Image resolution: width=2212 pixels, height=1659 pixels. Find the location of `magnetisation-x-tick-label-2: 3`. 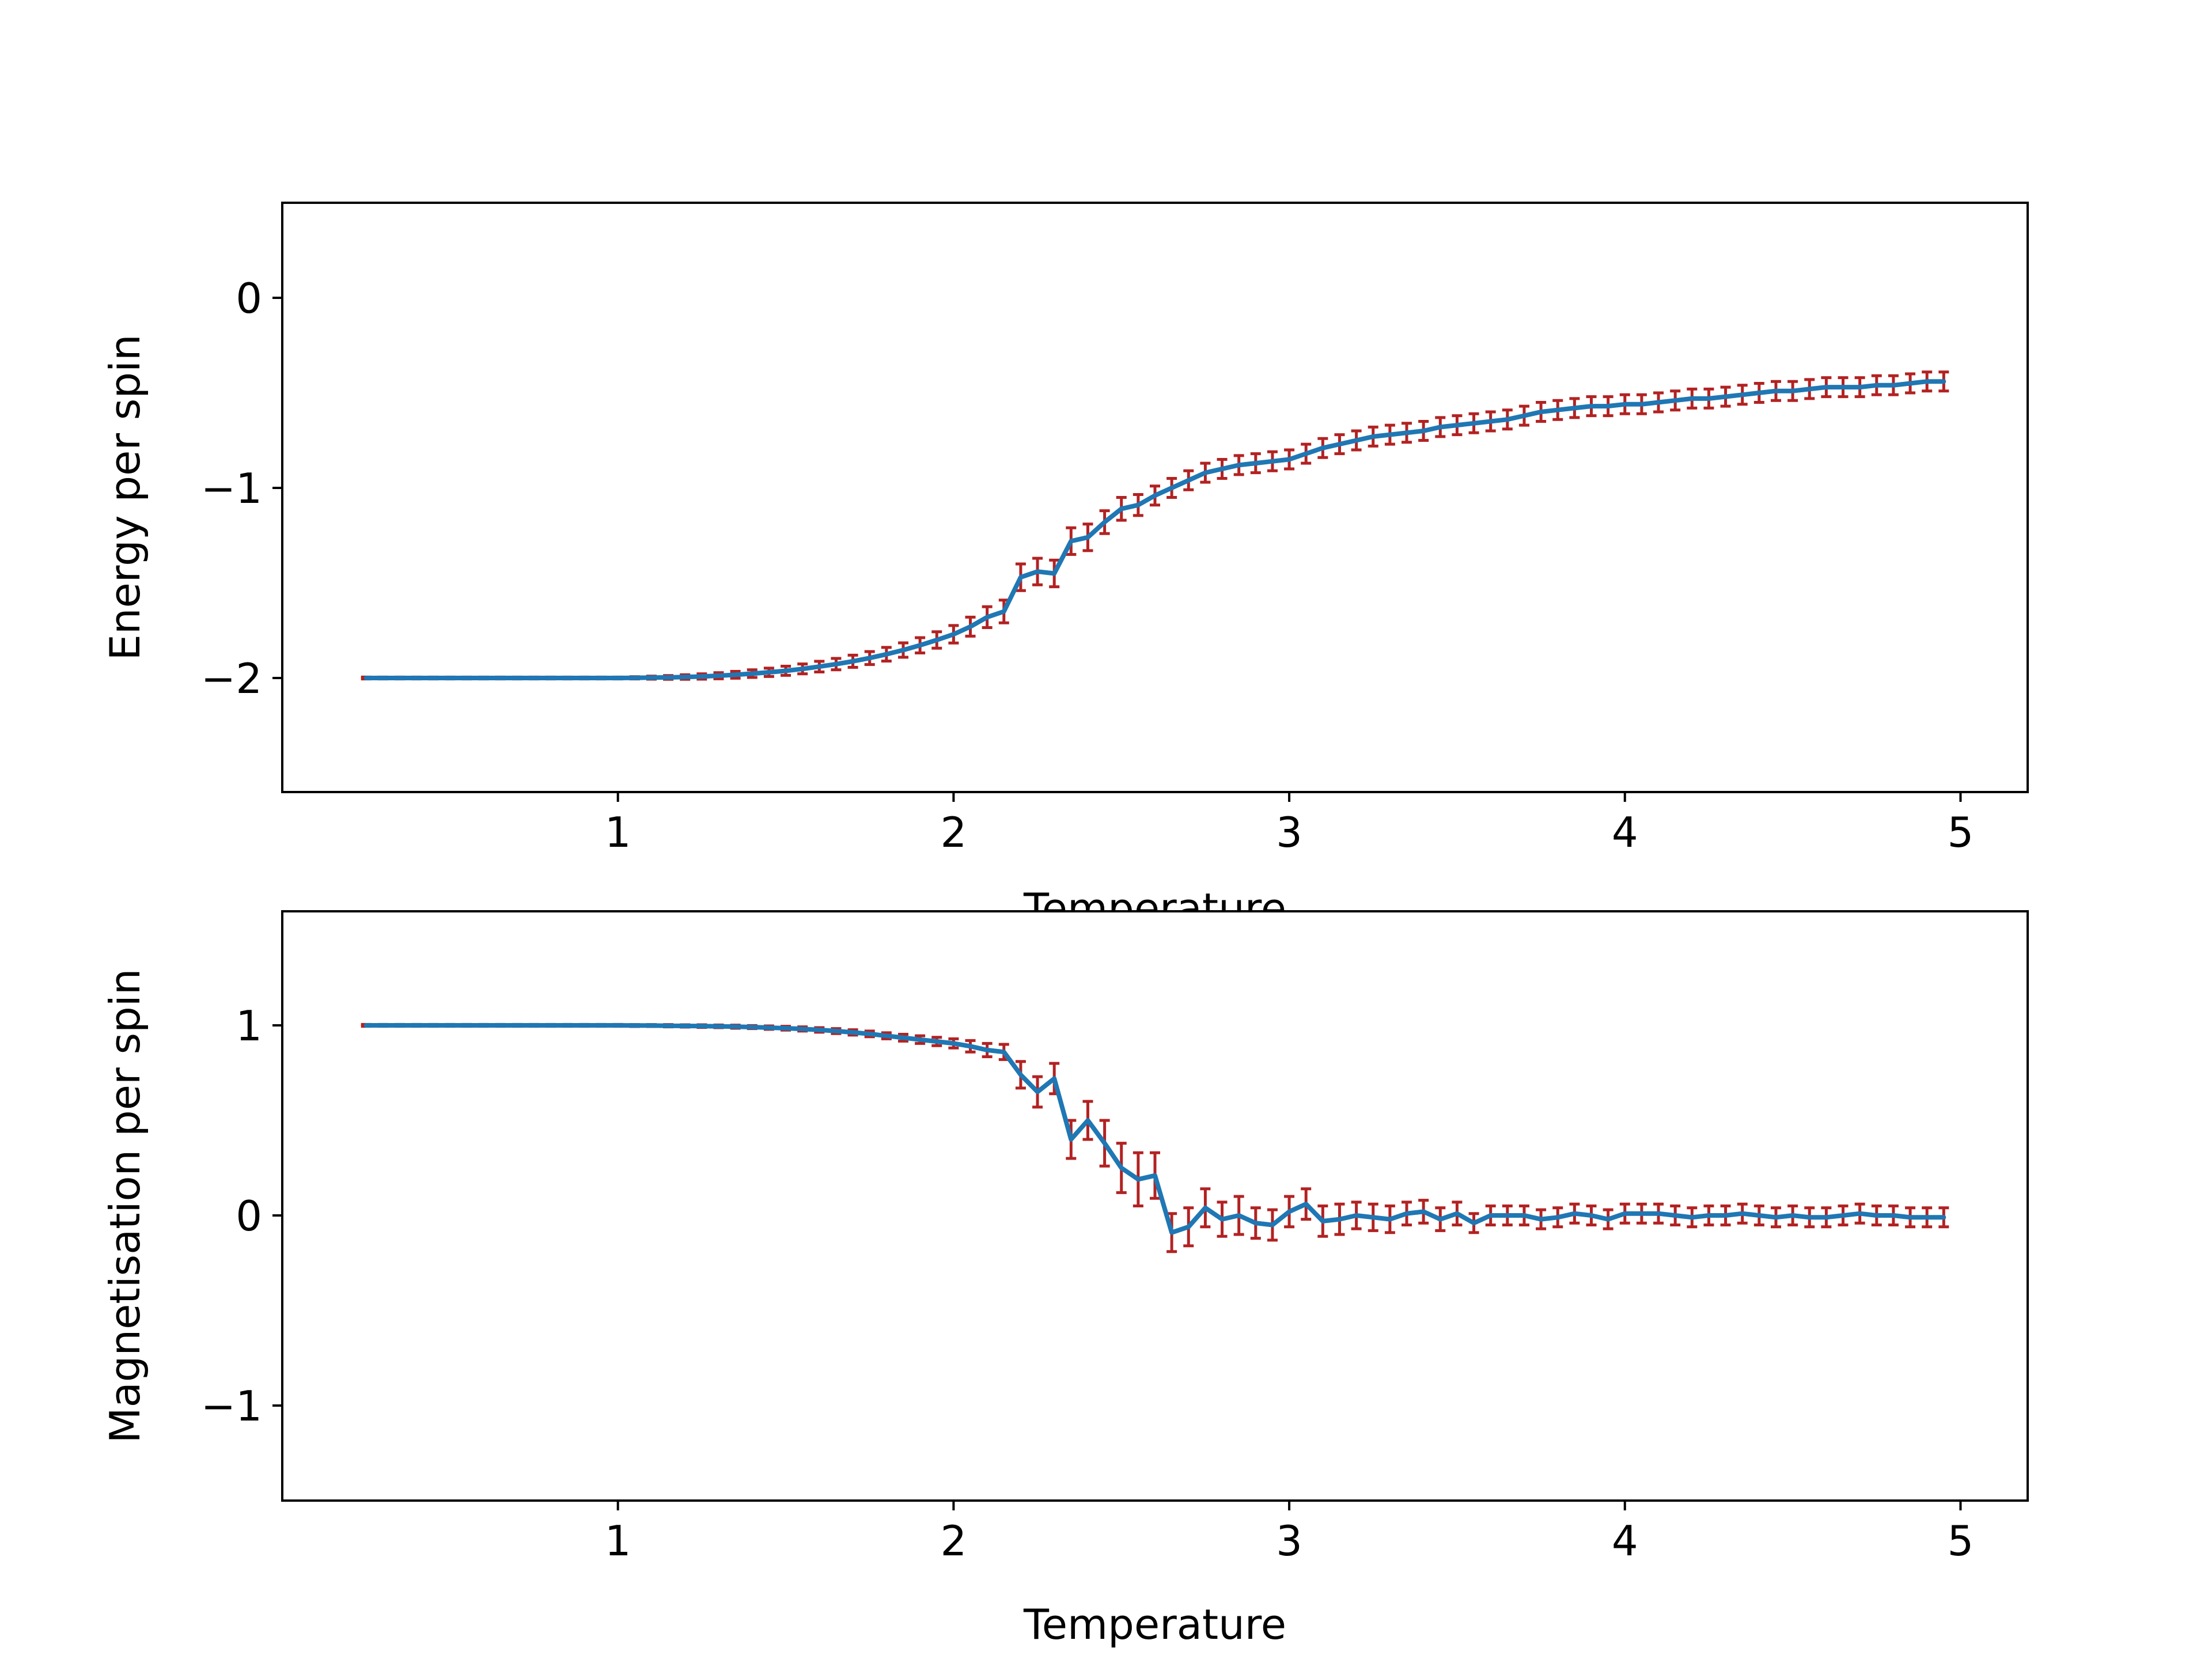

magnetisation-x-tick-label-2: 3 is located at coordinates (1289, 1541).